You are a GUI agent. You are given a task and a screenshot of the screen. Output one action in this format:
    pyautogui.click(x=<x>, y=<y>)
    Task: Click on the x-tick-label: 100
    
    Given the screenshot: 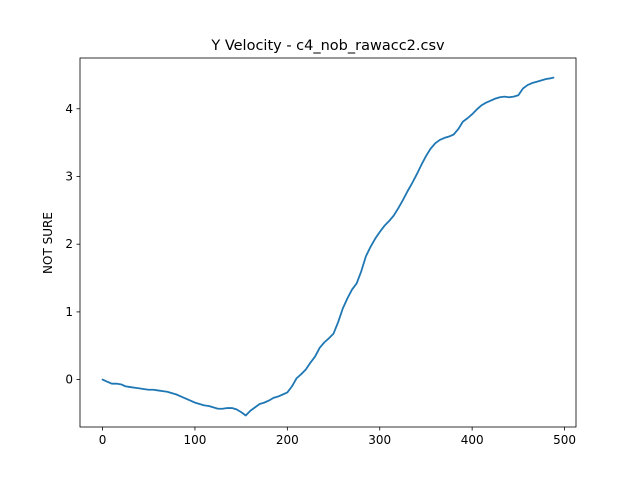 What is the action you would take?
    pyautogui.click(x=194, y=440)
    